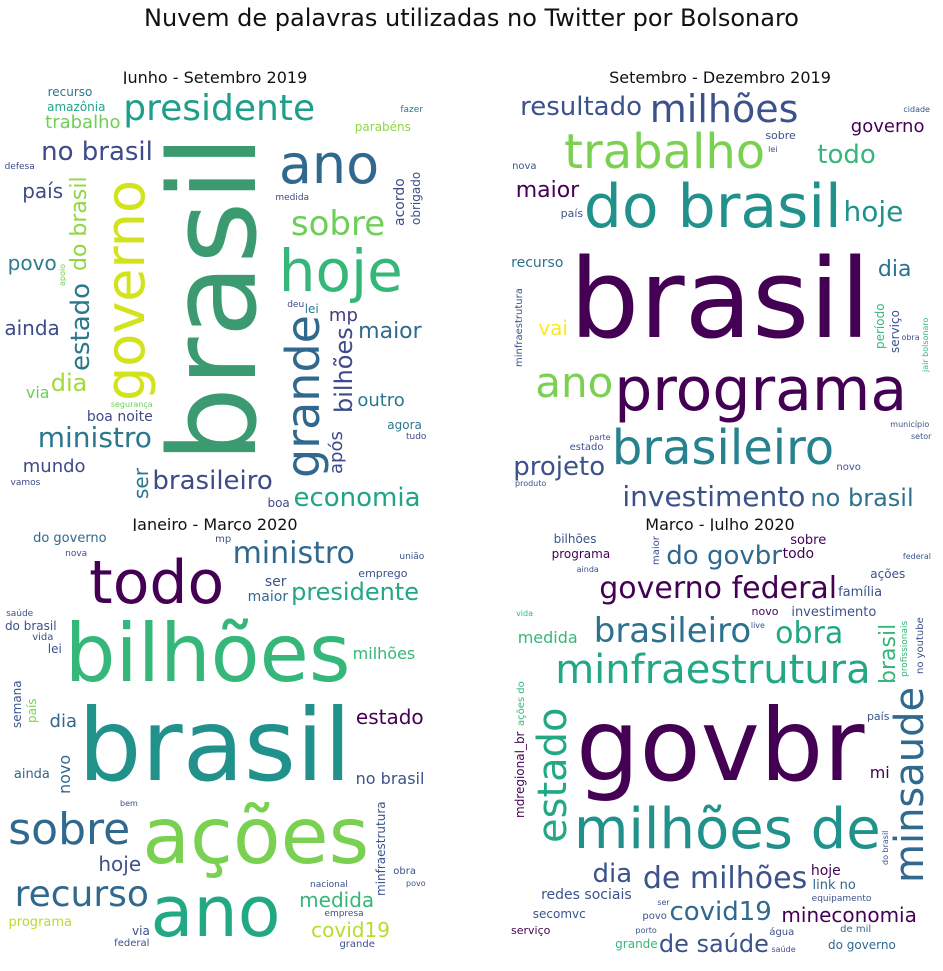  I want to click on word-1-46: parte, so click(600, 437).